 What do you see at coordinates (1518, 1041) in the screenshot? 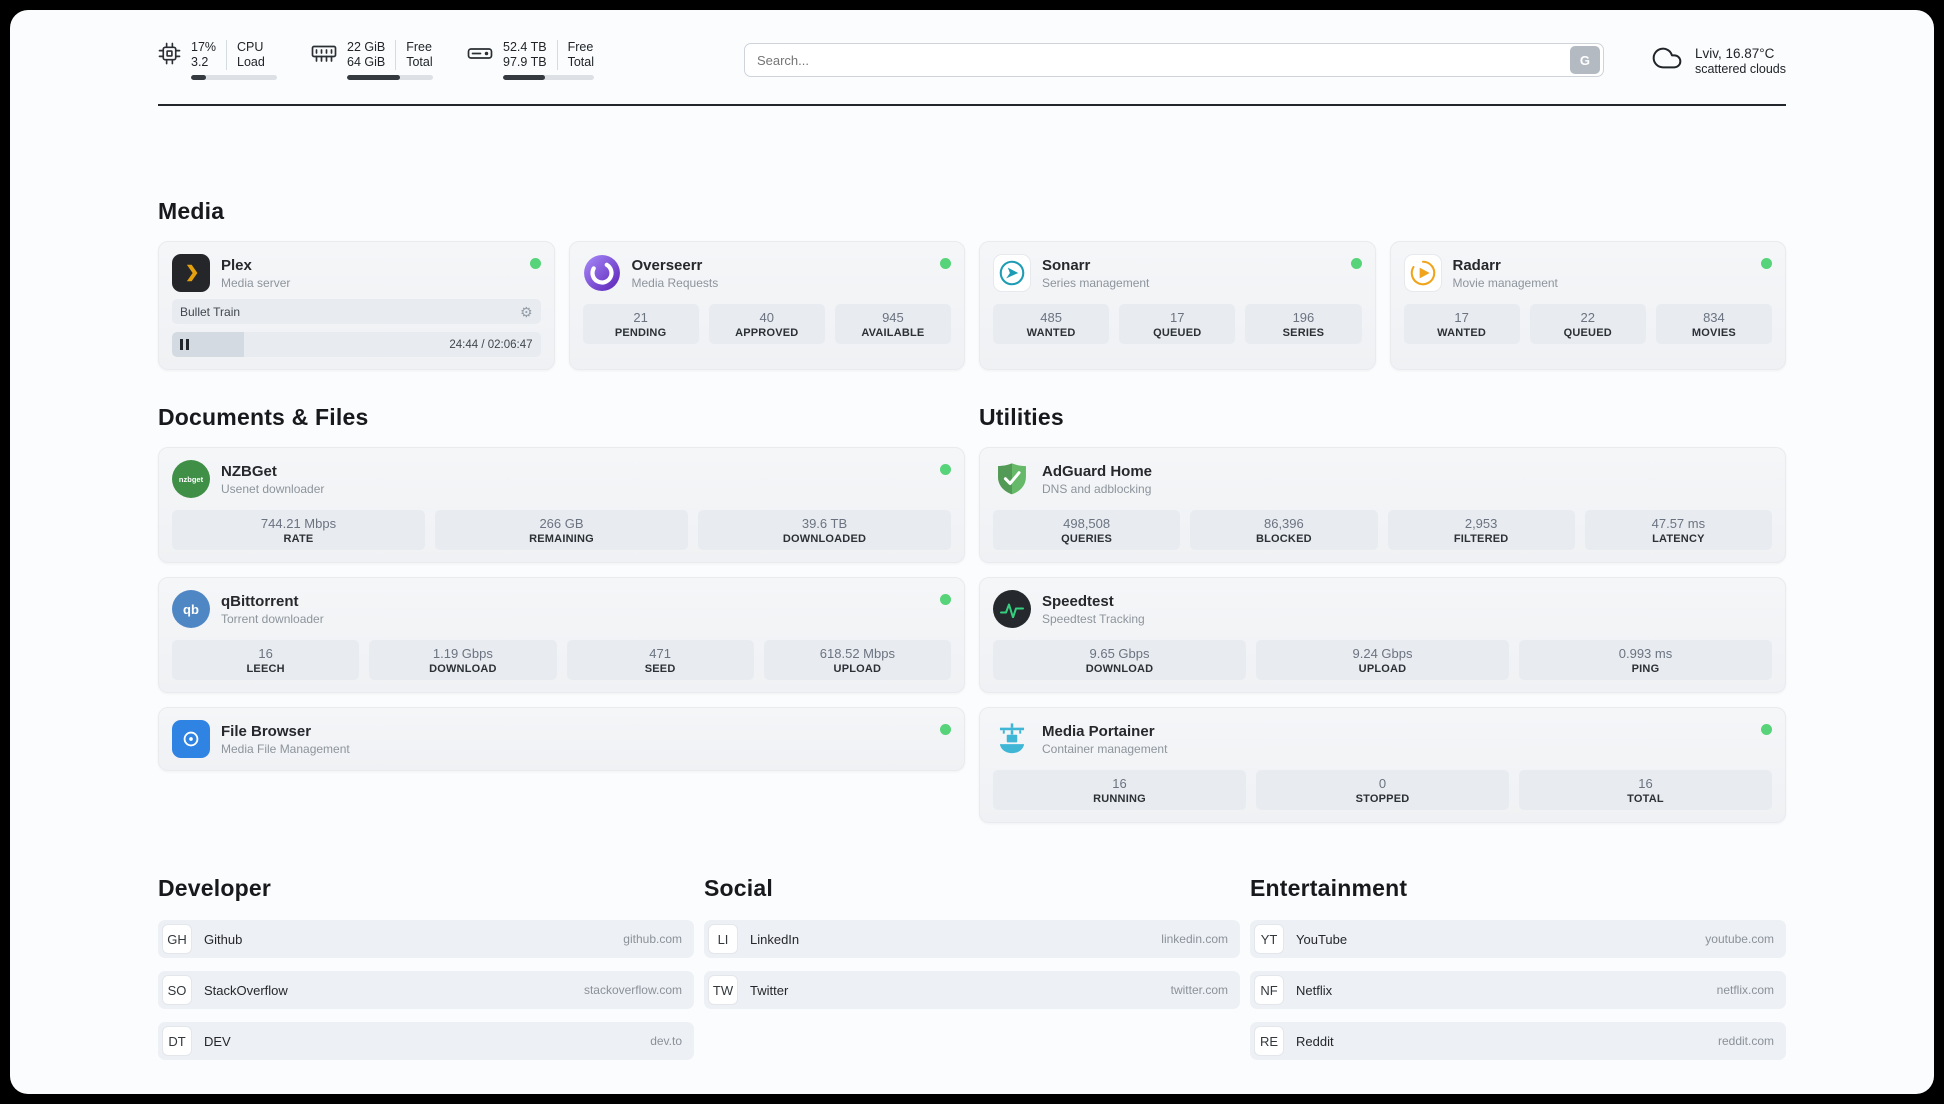
I see `bookmark-reddit: RE Reddit reddit.com` at bounding box center [1518, 1041].